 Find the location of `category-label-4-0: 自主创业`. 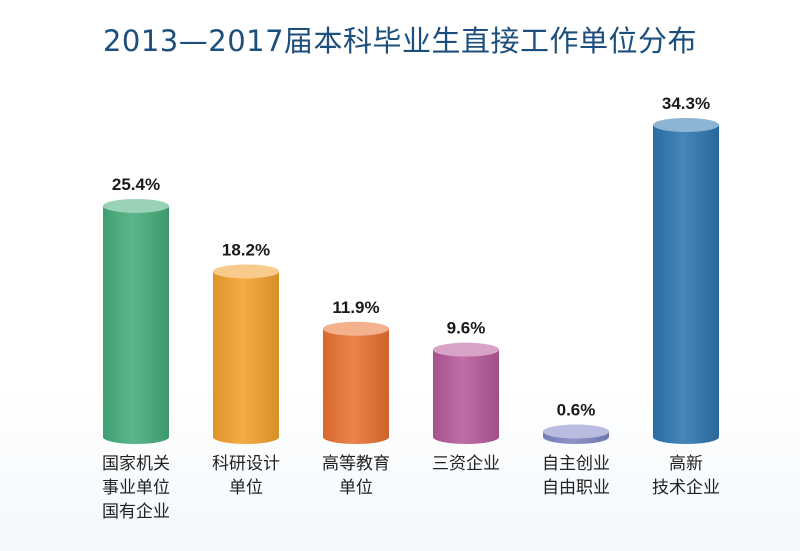

category-label-4-0: 自主创业 is located at coordinates (576, 464).